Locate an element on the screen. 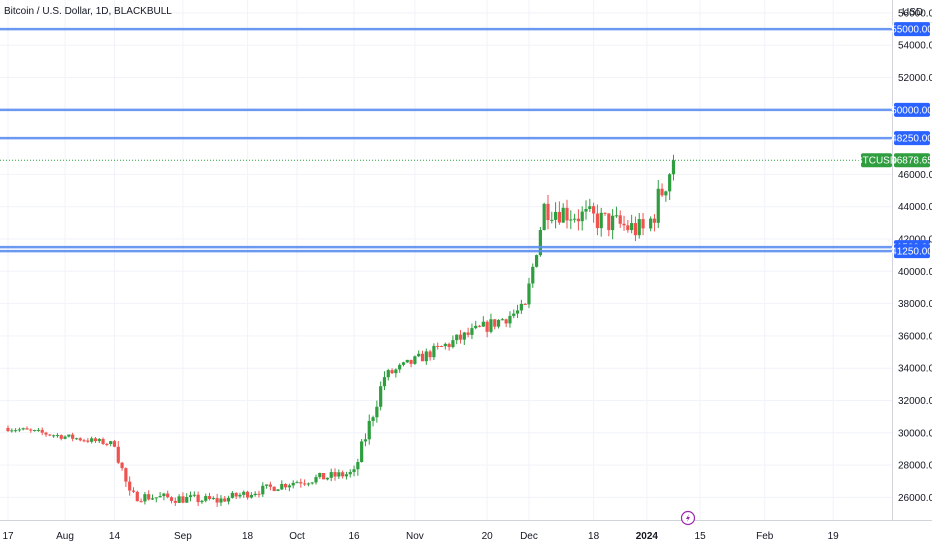 This screenshot has height=550, width=932. price-tick-label: 52000.00 is located at coordinates (915, 78).